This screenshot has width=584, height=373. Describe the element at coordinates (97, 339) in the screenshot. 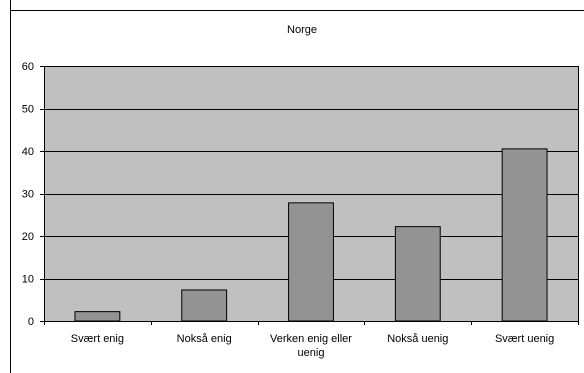

I see `x-tick-label: Svært enig` at that location.